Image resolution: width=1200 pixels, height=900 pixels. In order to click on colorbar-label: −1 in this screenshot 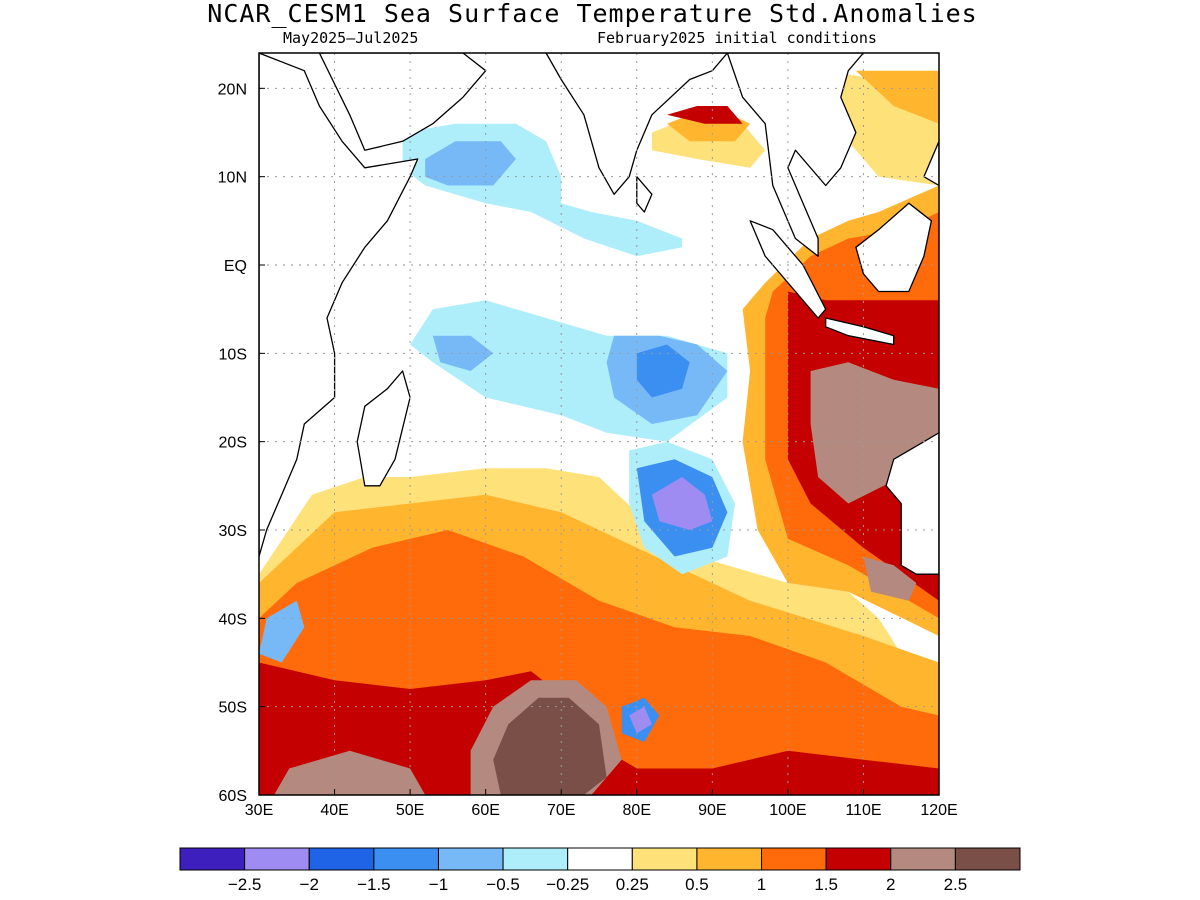, I will do `click(438, 884)`.